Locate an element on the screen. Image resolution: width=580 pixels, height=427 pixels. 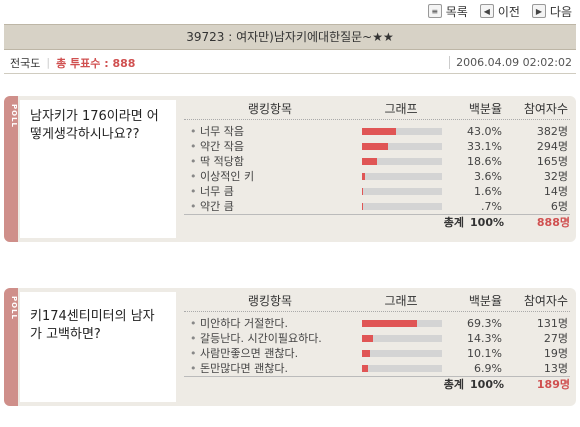
poll-option-row: 갈등난다. 시간이필요하다. 14.3% 27명 is located at coordinates (377, 338).